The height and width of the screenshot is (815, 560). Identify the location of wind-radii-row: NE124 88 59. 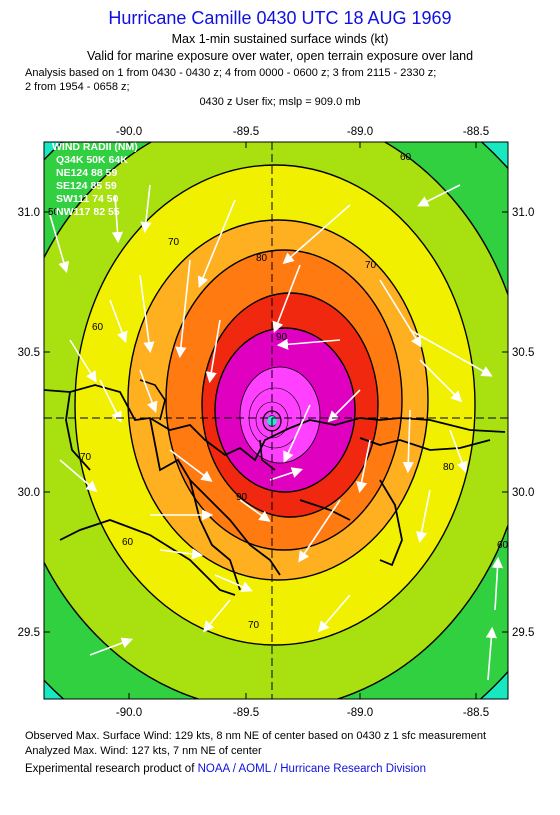
(86, 173).